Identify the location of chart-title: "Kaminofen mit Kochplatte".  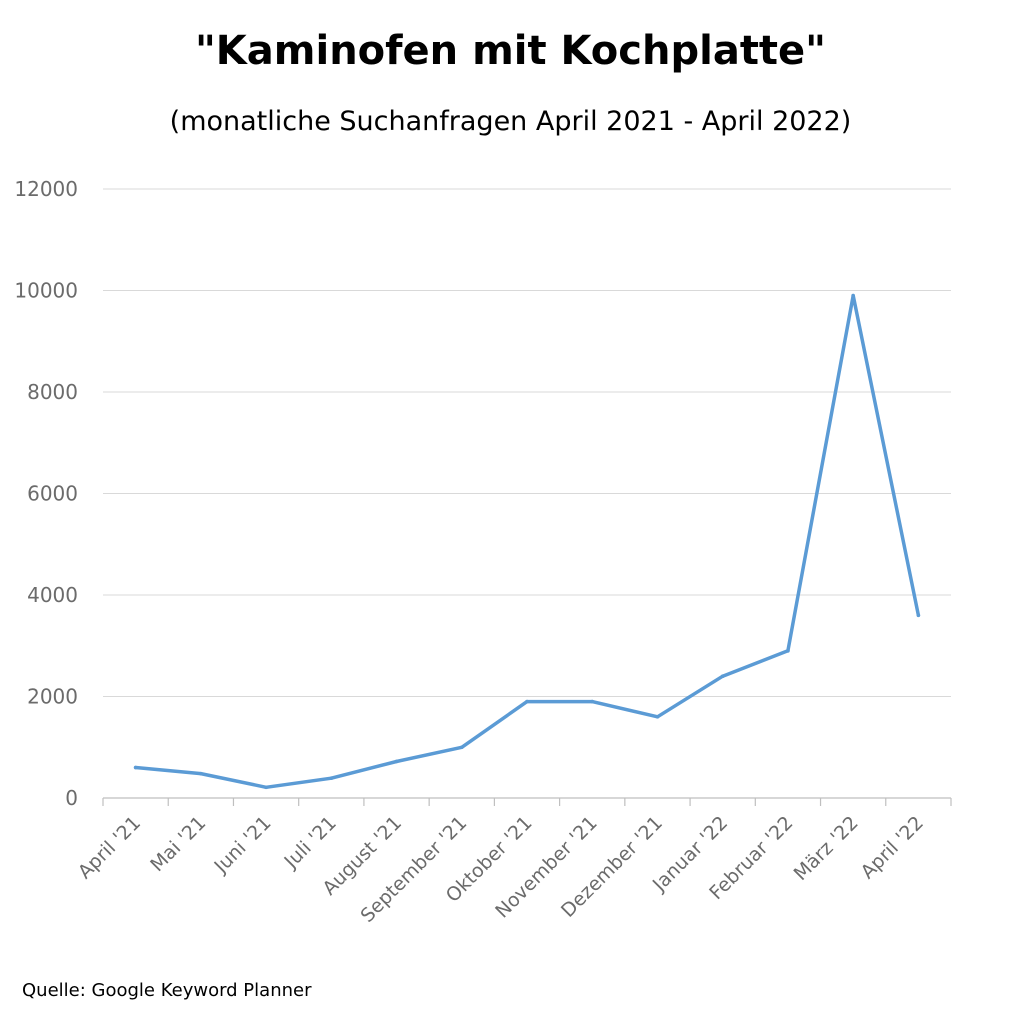
(510, 51).